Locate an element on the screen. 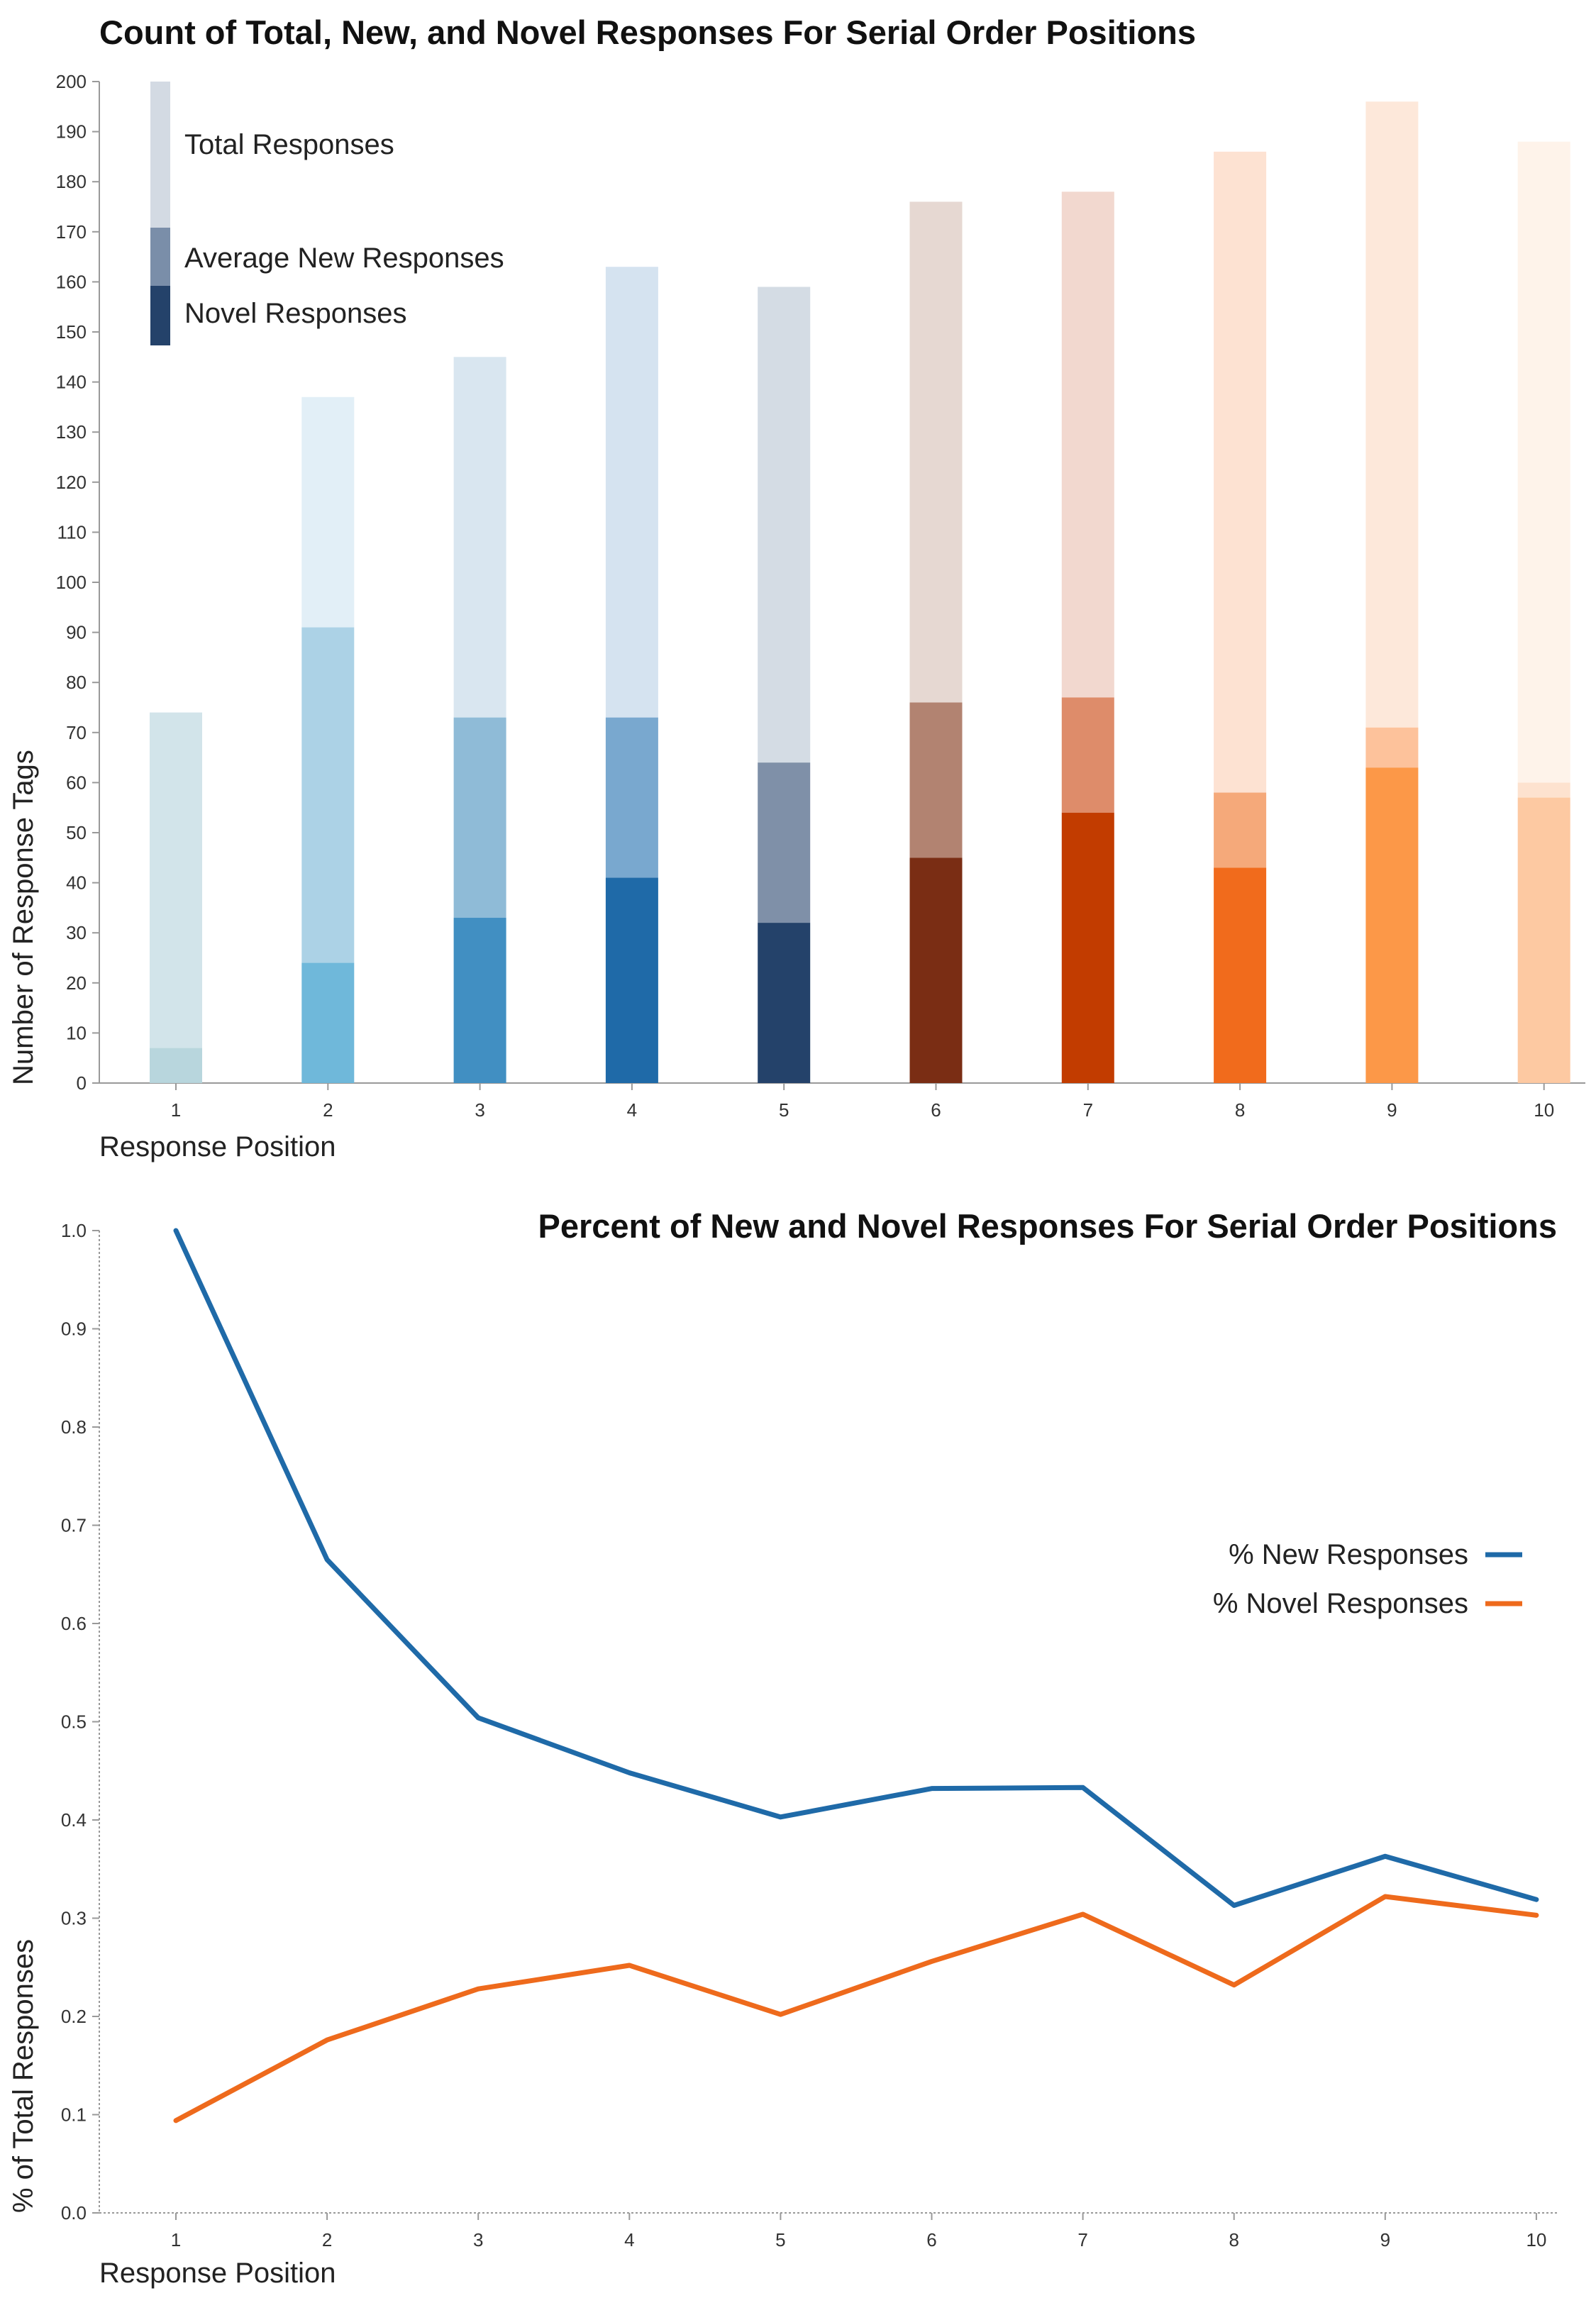  y-tick-label: 140 is located at coordinates (71, 382).